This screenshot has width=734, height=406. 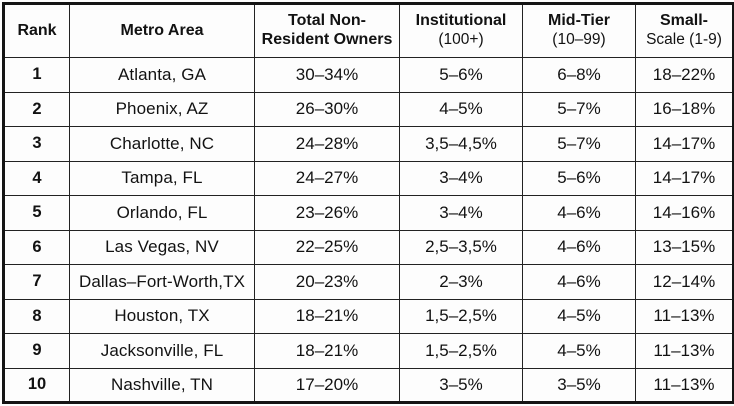 What do you see at coordinates (327, 21) in the screenshot?
I see `header-total-line1: Total Non-` at bounding box center [327, 21].